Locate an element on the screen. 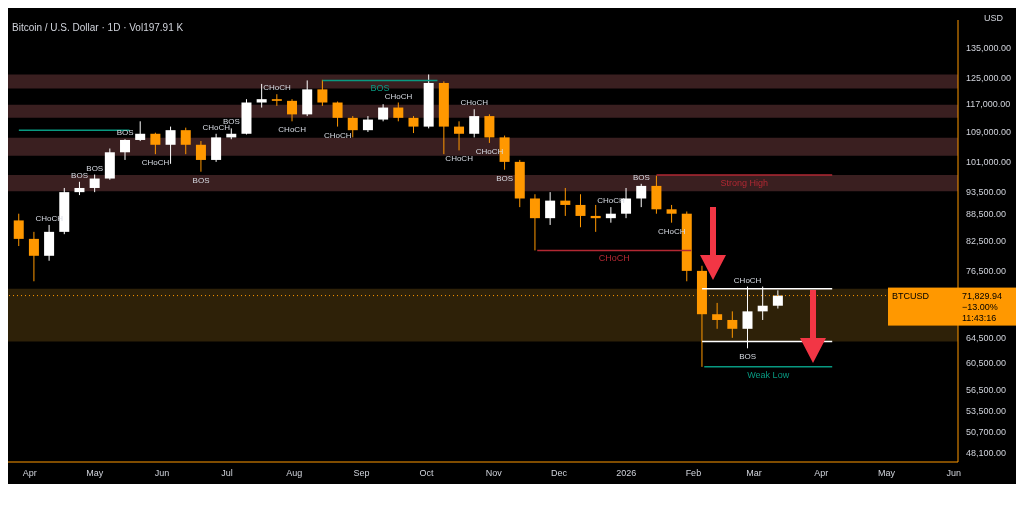 The height and width of the screenshot is (521, 1024). y-tick-label: 135,000.00 is located at coordinates (989, 48).